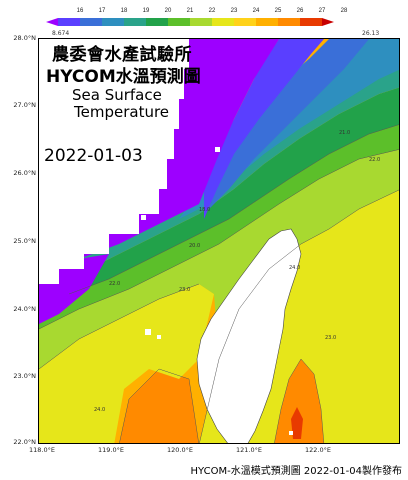  I want to click on colorbar-tick-label: 28, so click(344, 11).